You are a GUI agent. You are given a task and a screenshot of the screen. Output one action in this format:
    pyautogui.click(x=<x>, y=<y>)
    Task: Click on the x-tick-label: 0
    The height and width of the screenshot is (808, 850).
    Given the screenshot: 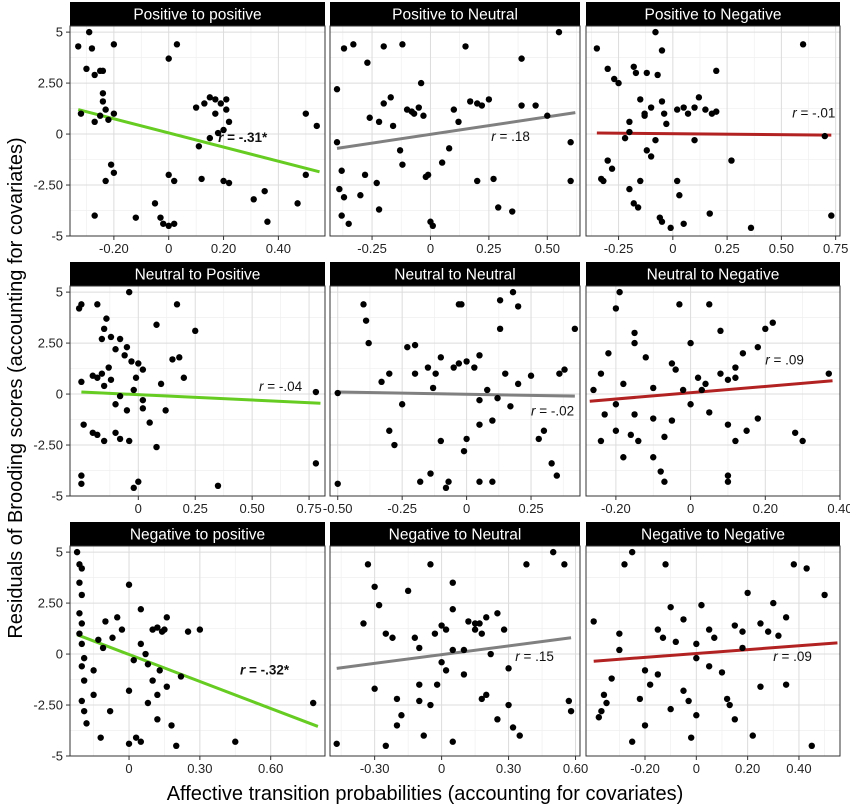 What is the action you would take?
    pyautogui.click(x=430, y=248)
    